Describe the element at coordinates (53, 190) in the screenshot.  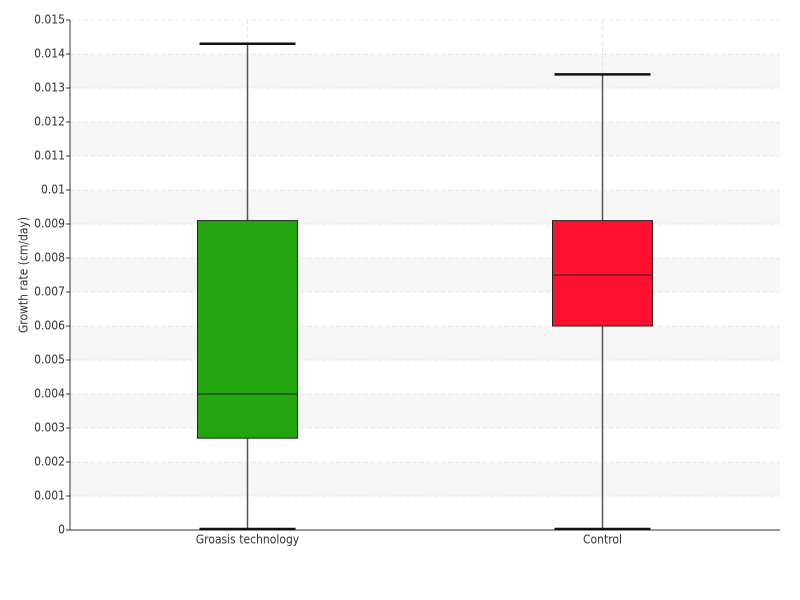
I see `y-tick-label: 0.01` at that location.